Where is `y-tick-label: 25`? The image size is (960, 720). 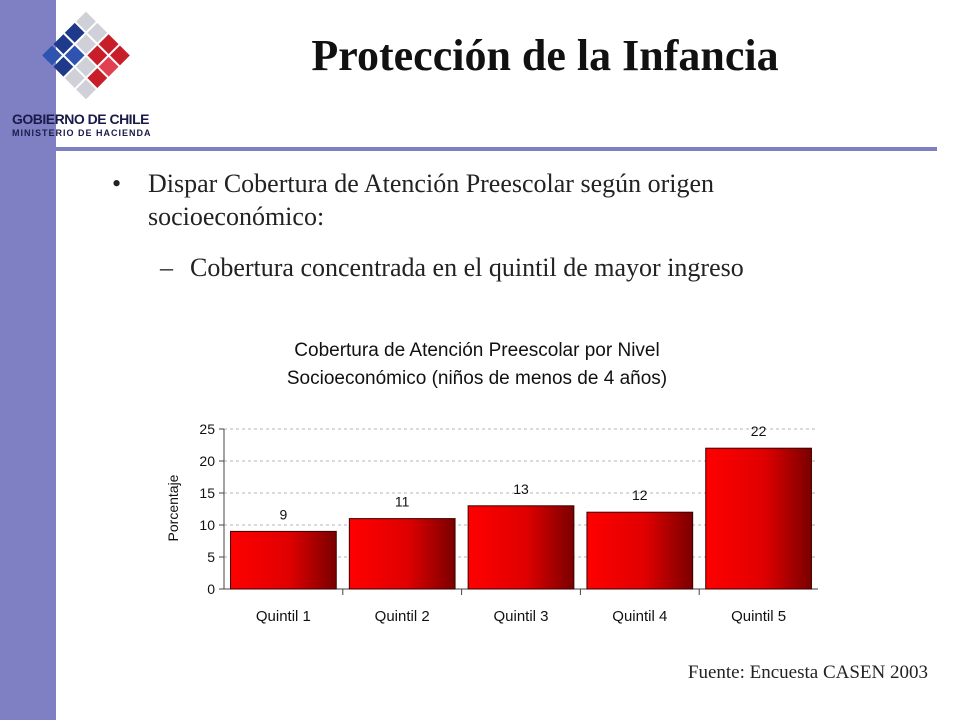 y-tick-label: 25 is located at coordinates (207, 429).